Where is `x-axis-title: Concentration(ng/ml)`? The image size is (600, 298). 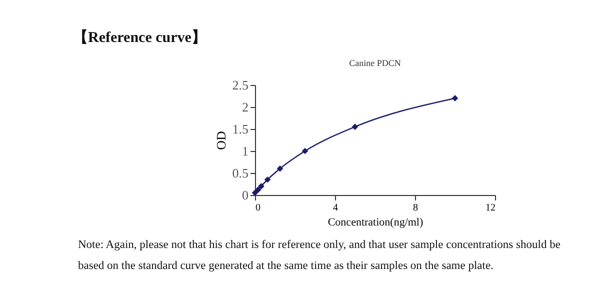 x-axis-title: Concentration(ng/ml) is located at coordinates (376, 222).